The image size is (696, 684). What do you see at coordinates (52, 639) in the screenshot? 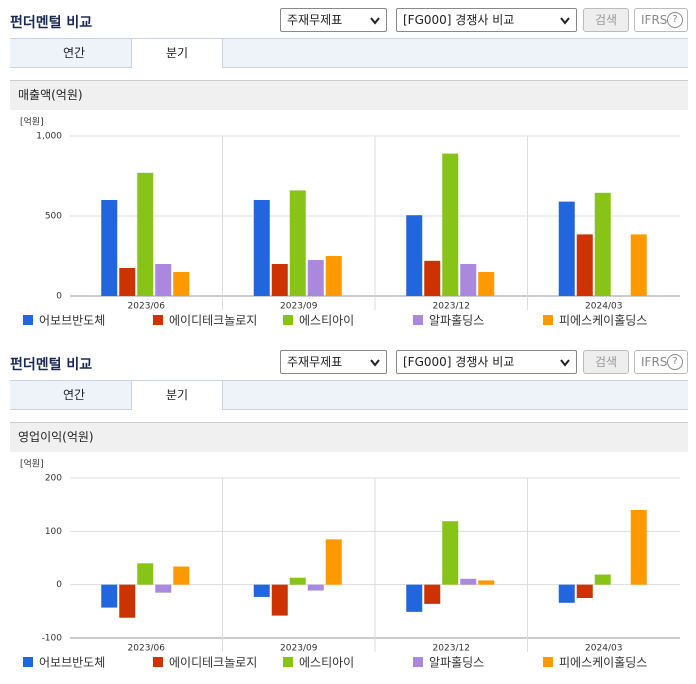
I see `y-tick-label: -100` at bounding box center [52, 639].